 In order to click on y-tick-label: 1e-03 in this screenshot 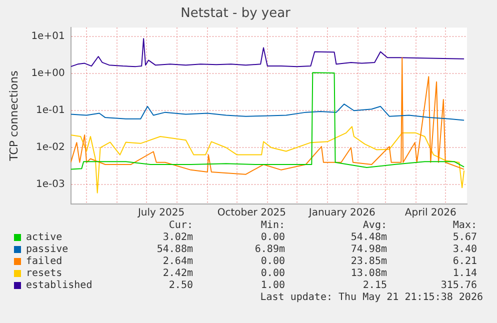, I will do `click(50, 184)`.